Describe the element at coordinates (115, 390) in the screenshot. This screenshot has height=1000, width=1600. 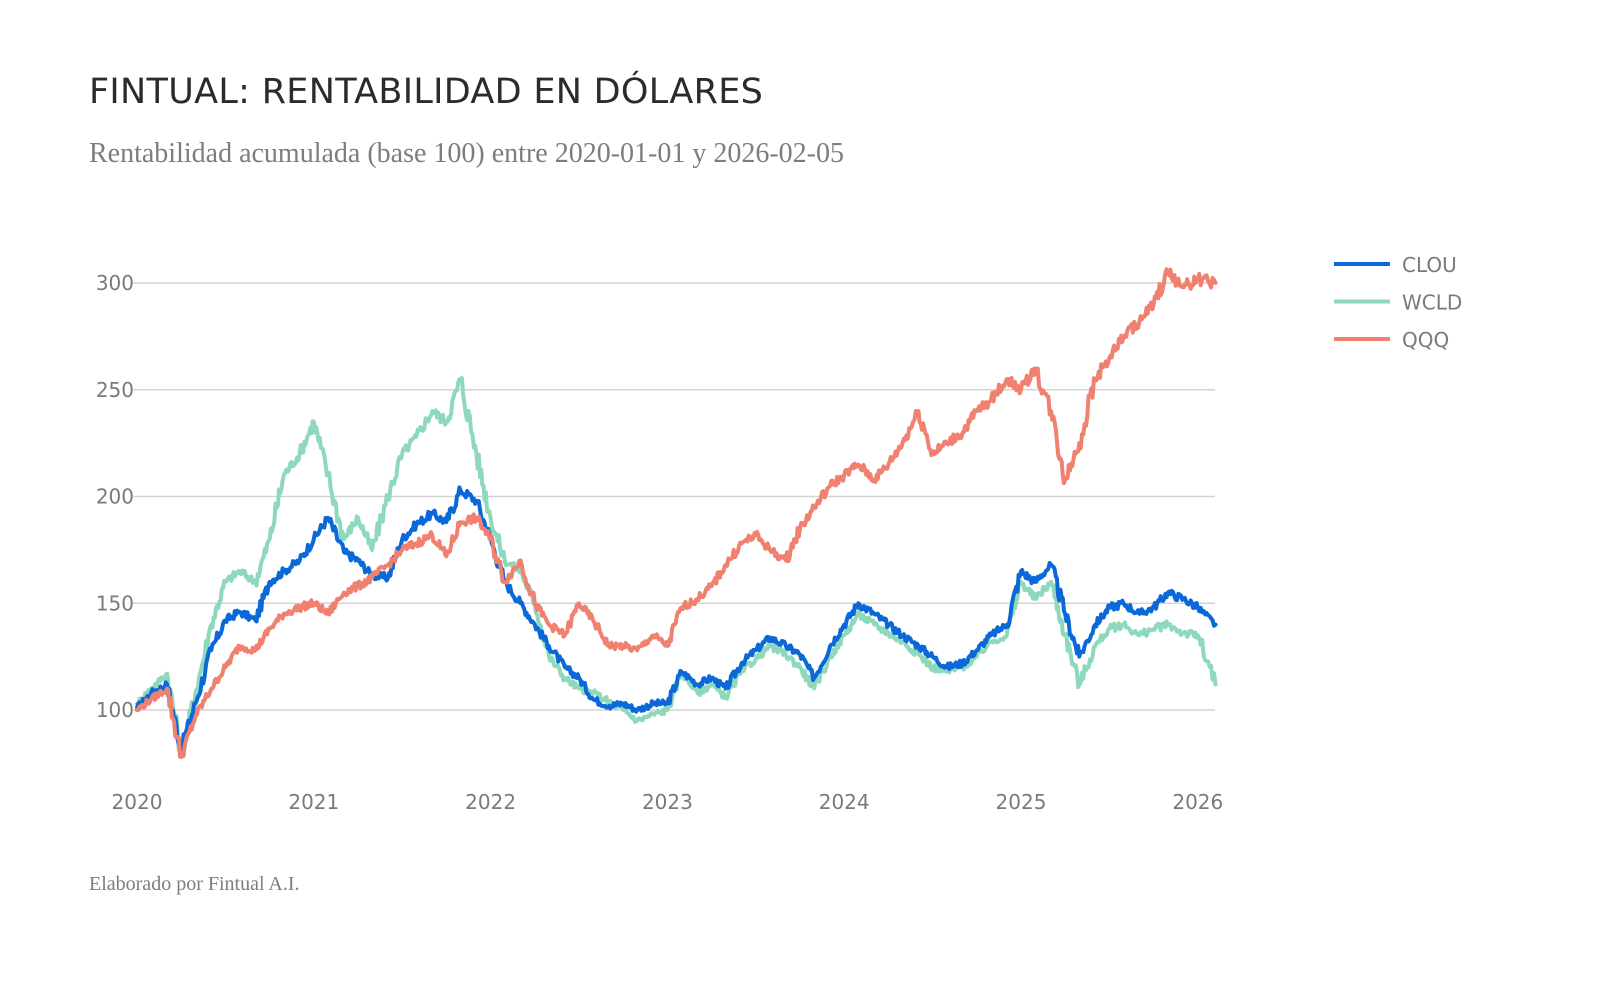
I see `y-tick-label: 250` at that location.